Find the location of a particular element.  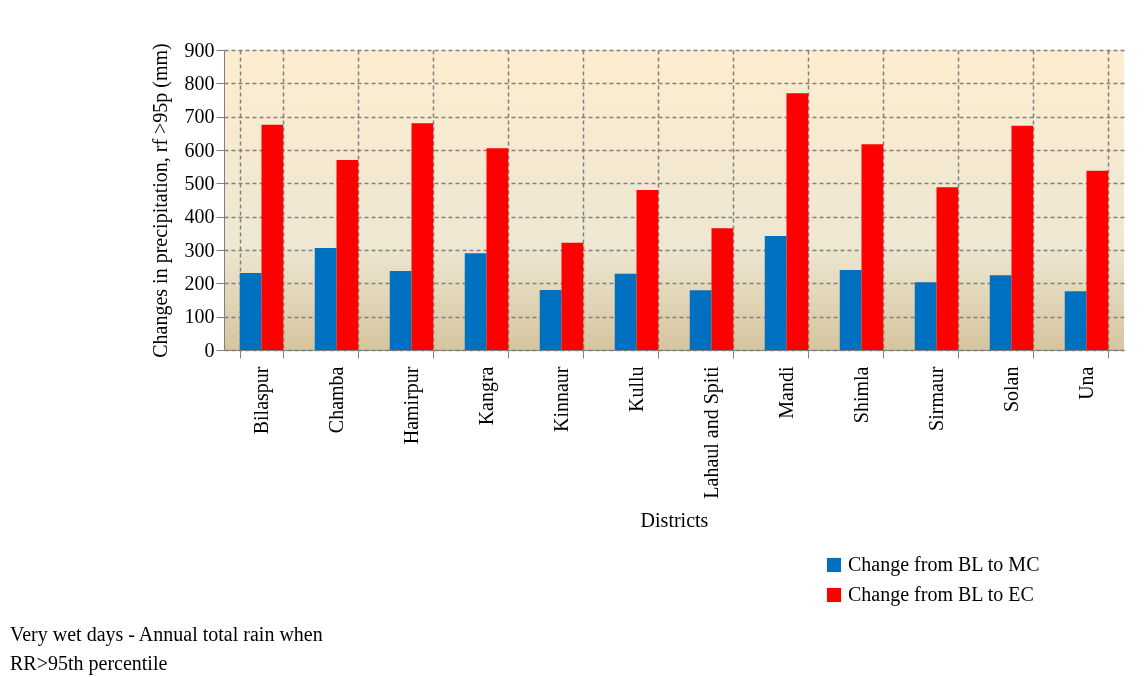

y-tick-label: 800 is located at coordinates (199, 82).